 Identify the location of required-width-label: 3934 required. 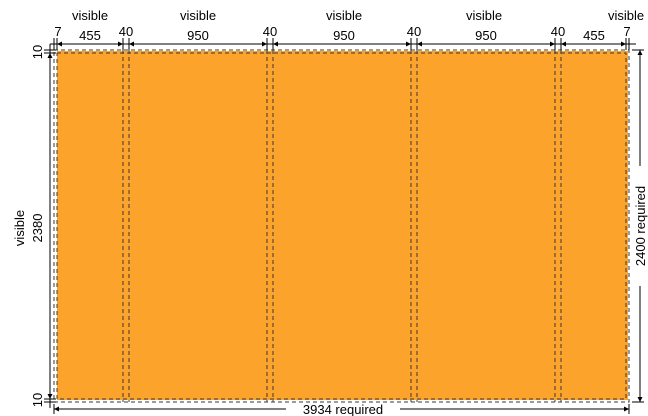
(343, 409).